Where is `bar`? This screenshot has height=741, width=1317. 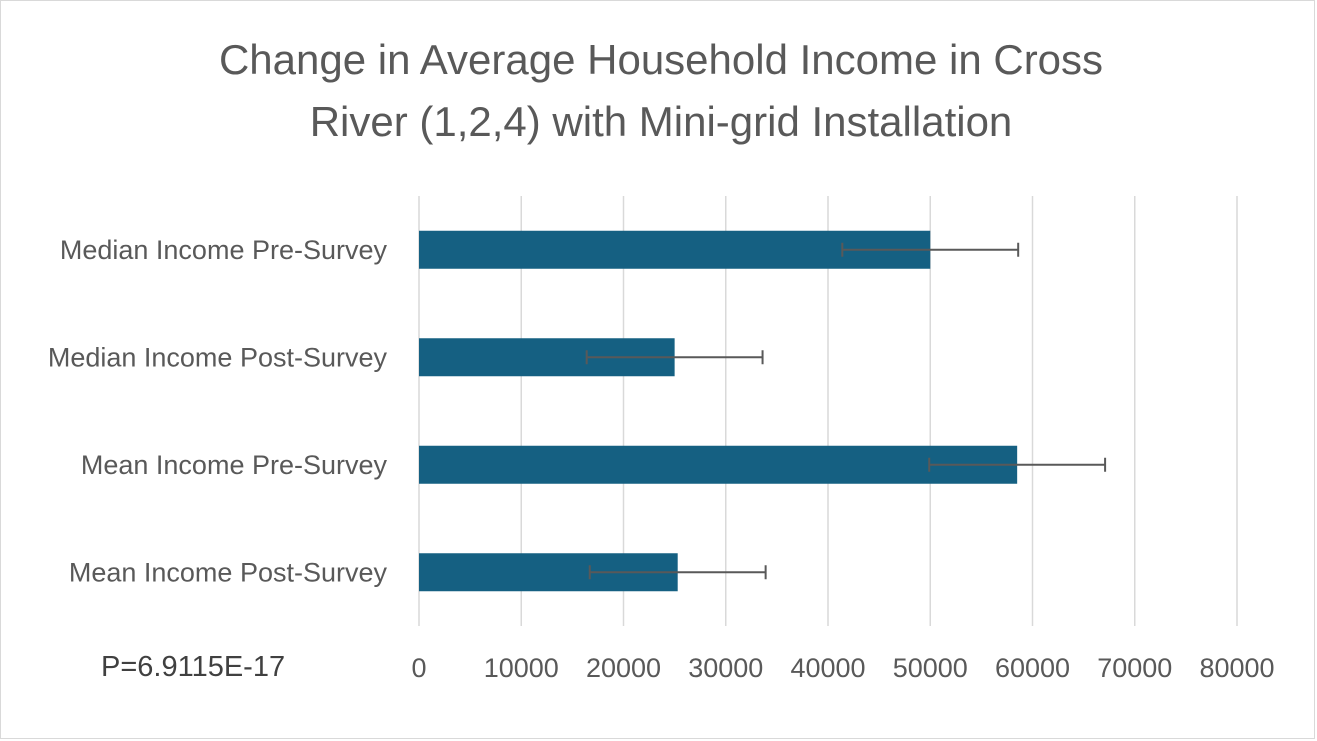
bar is located at coordinates (718, 464).